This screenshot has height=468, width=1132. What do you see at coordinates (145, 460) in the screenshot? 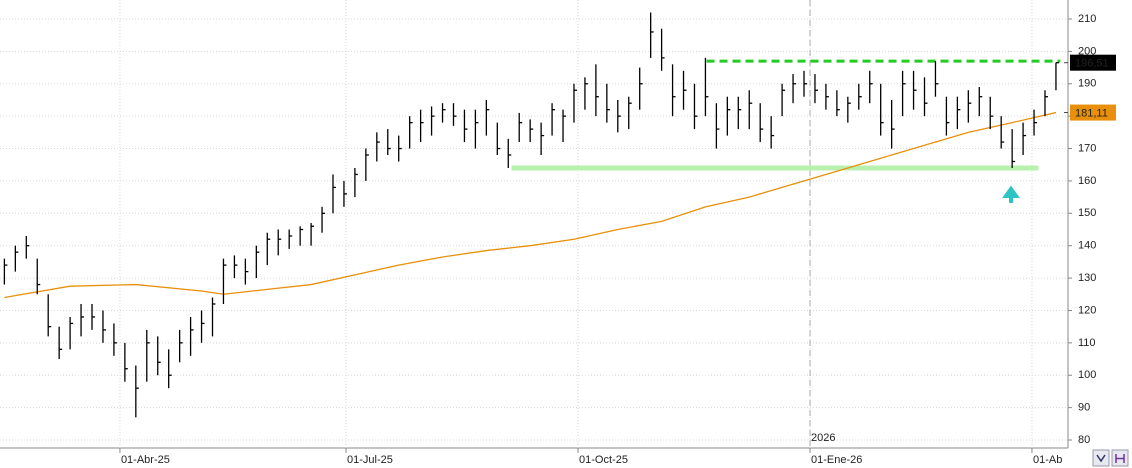
I see `x-tick-label: 01-Abr-25` at bounding box center [145, 460].